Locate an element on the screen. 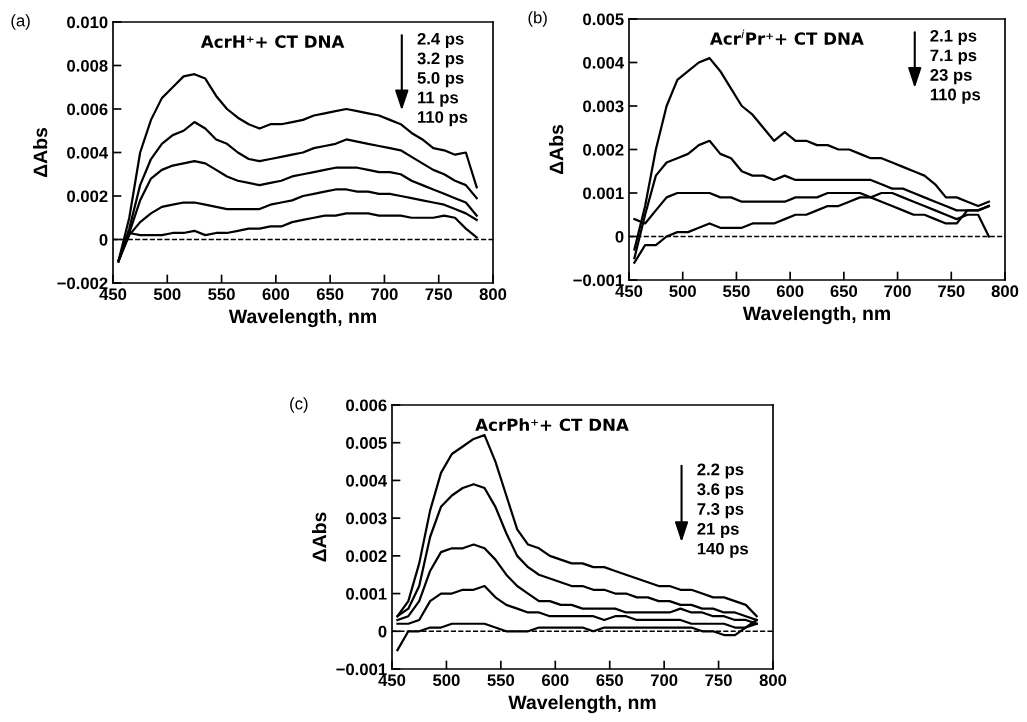 This screenshot has height=722, width=1027. annotation: 3.2 ps is located at coordinates (440, 60).